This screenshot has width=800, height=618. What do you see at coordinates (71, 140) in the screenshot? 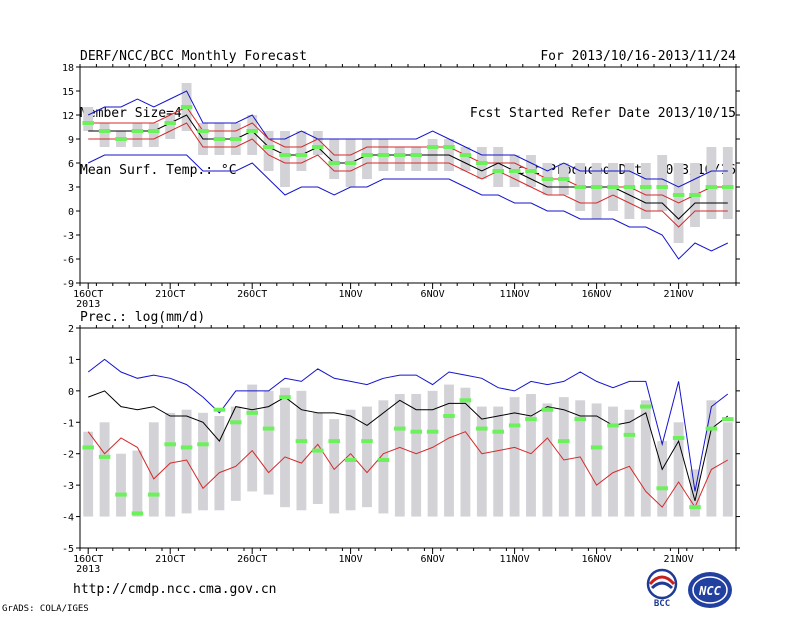
I see `y-tick-label: 9` at bounding box center [71, 140].